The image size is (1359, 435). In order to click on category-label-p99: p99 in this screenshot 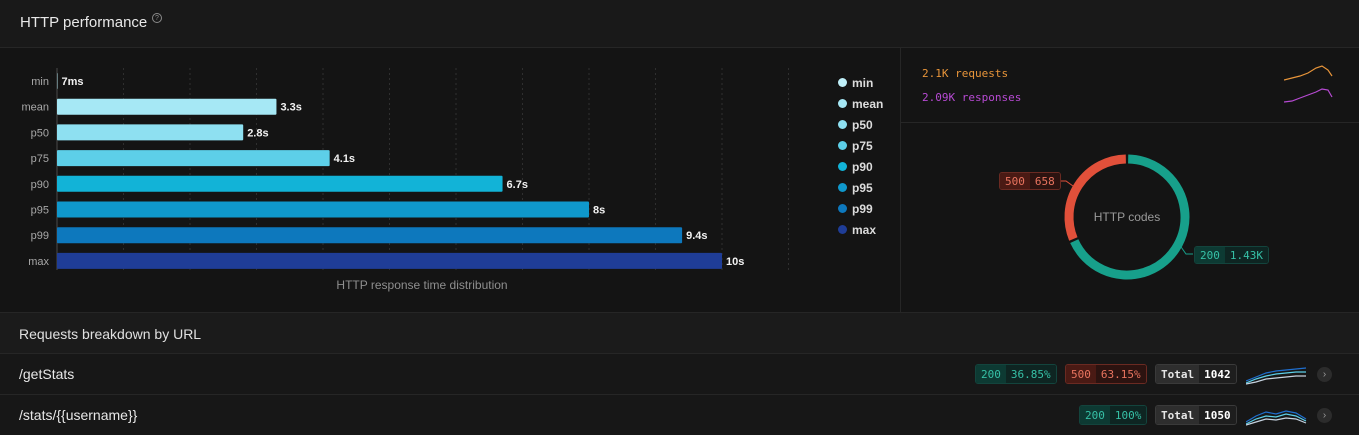, I will do `click(40, 236)`.